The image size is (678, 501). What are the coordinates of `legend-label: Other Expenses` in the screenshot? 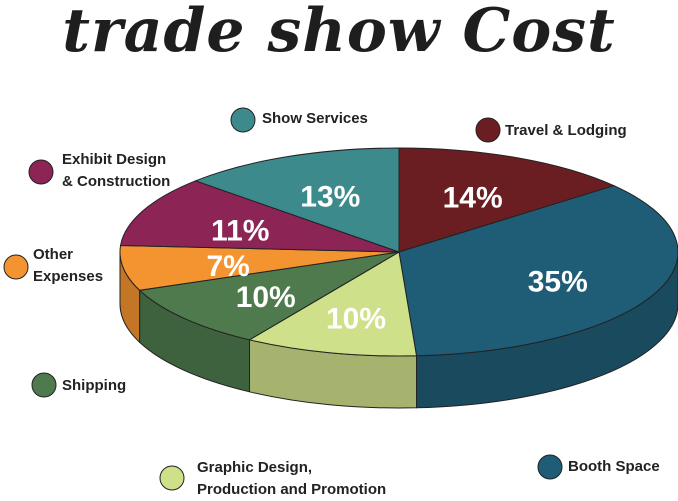 It's located at (68, 265).